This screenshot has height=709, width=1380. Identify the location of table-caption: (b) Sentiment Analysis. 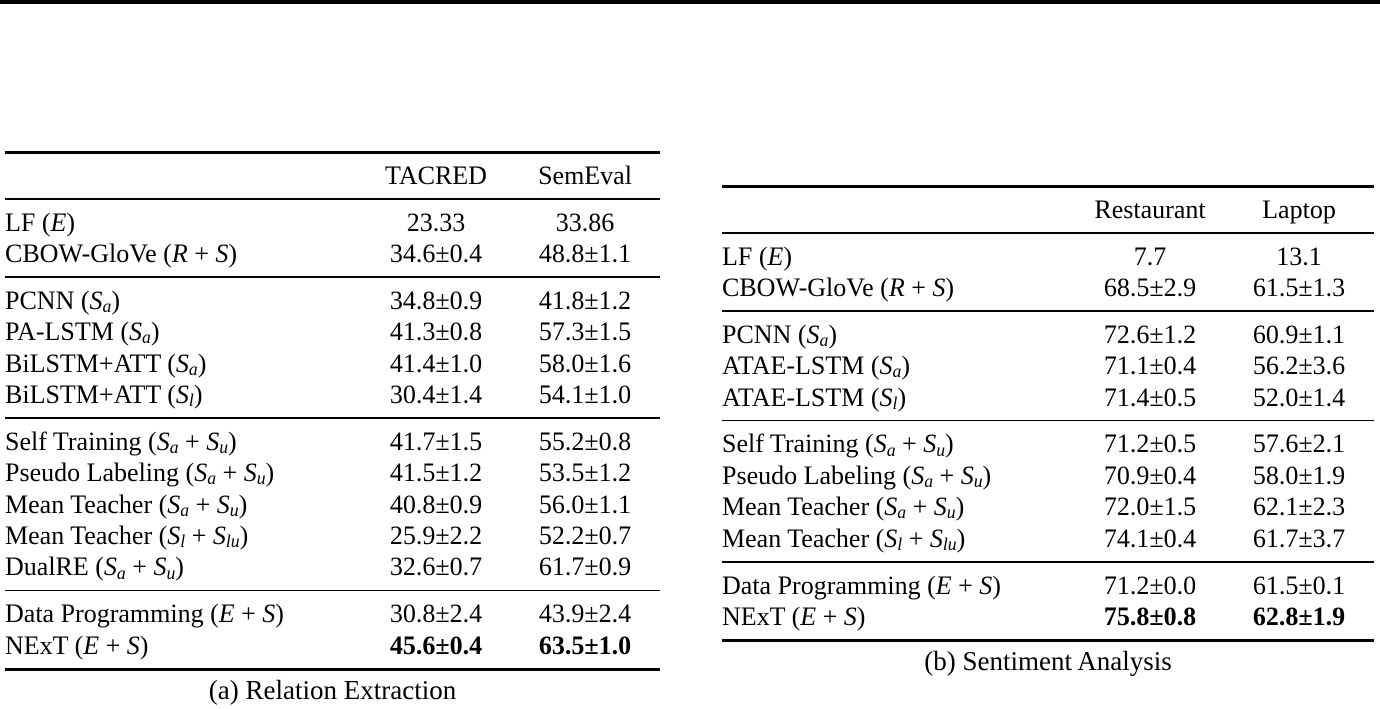
(1048, 661).